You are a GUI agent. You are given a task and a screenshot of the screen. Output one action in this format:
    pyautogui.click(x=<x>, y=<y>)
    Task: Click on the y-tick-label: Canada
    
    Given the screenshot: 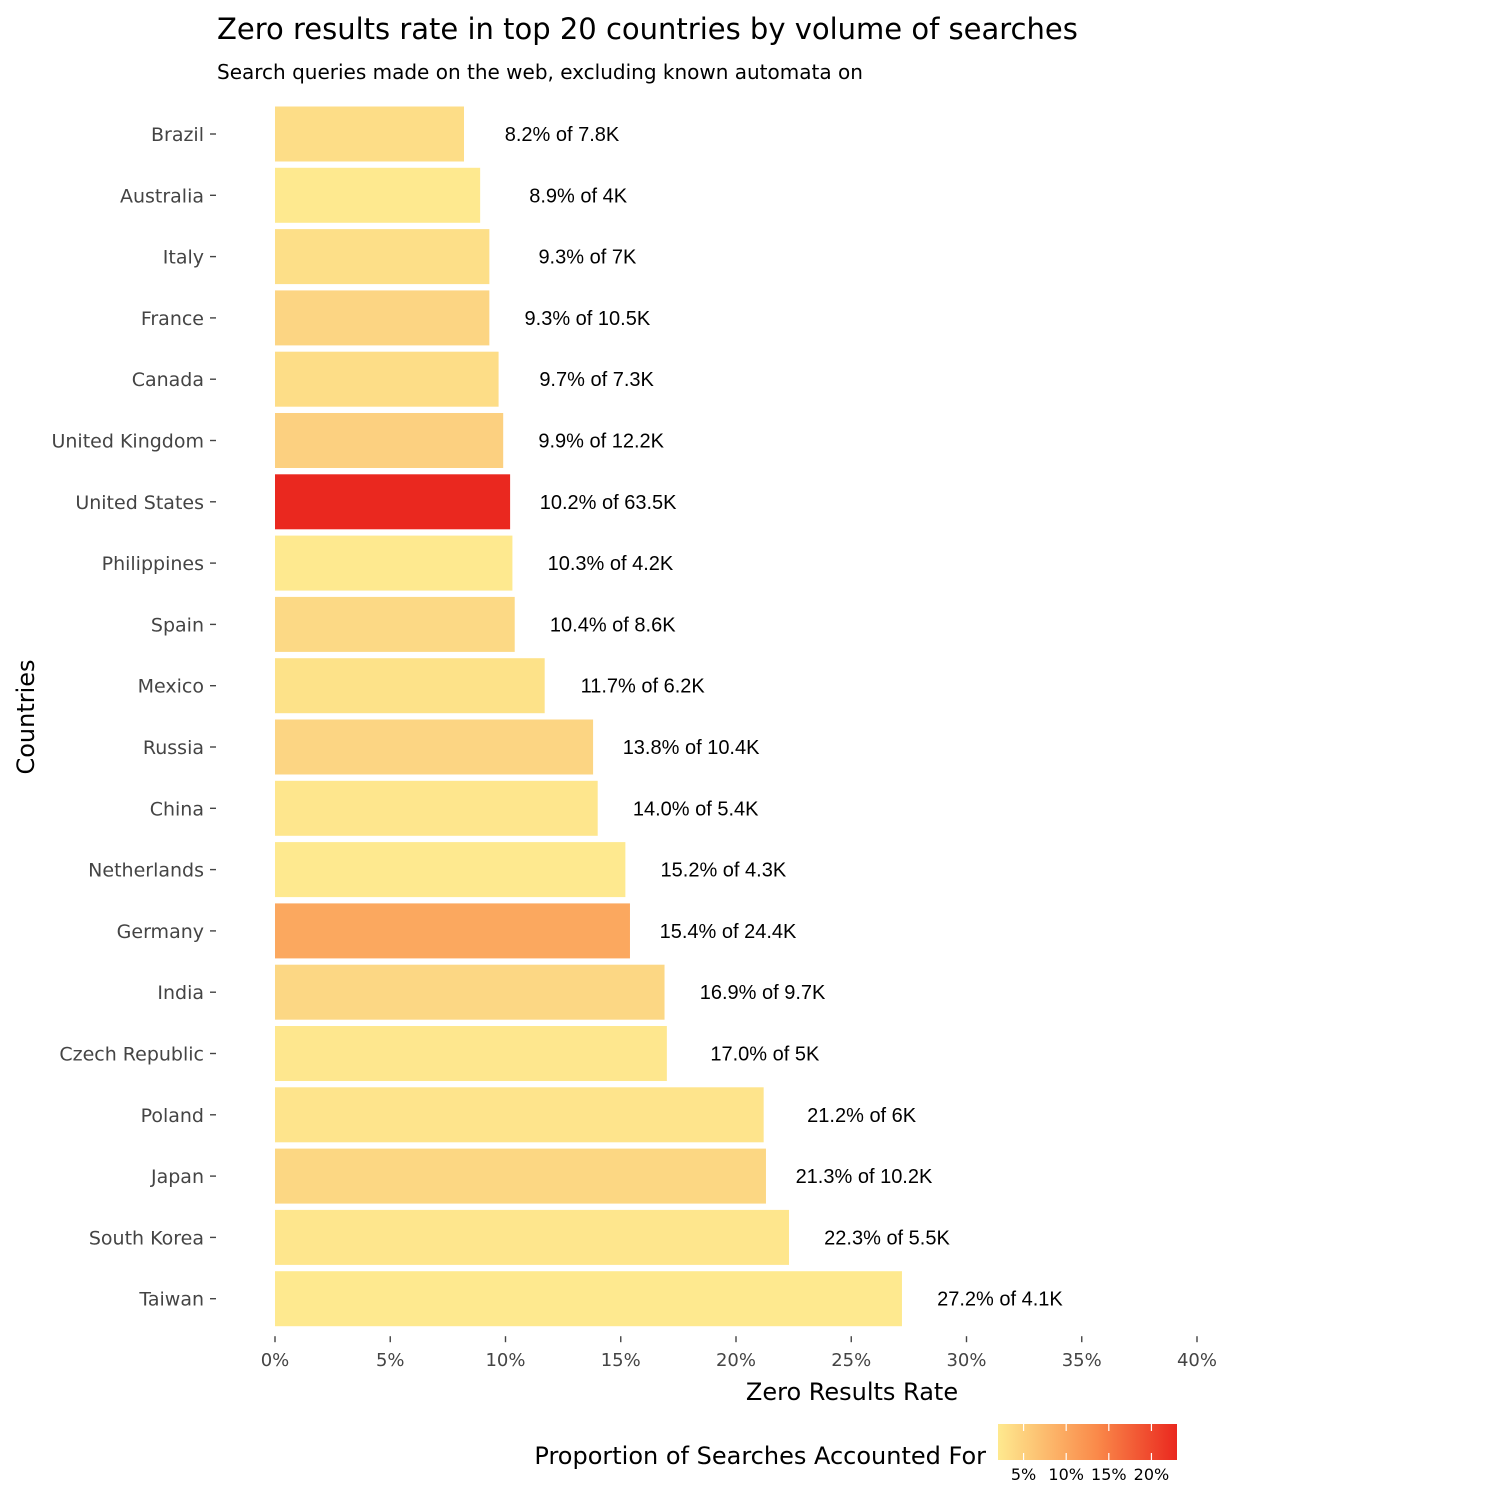 What is the action you would take?
    pyautogui.click(x=168, y=380)
    